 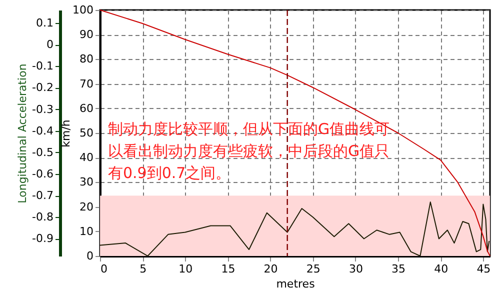 I want to click on y-tick-label: 70, so click(x=87, y=83).